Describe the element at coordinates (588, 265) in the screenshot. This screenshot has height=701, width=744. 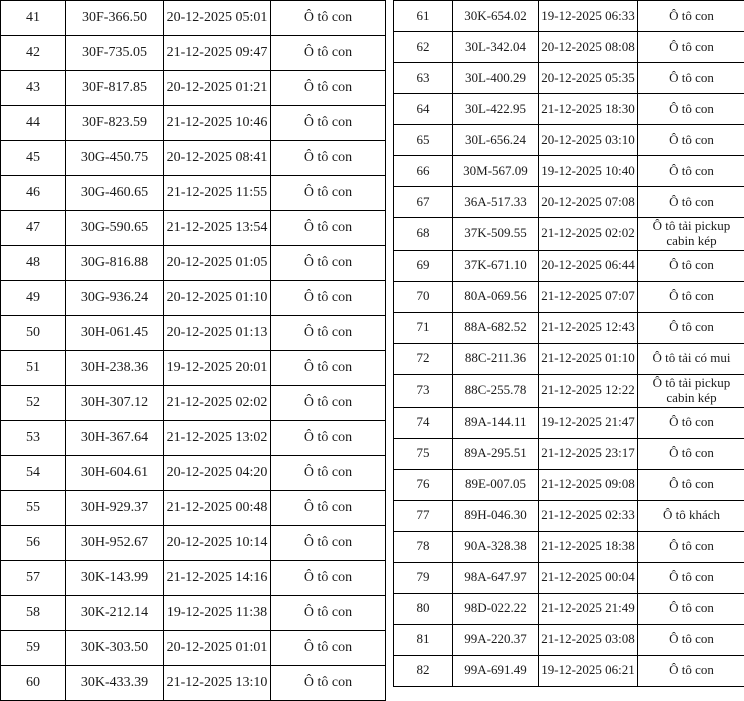
I see `violation-datetime-cell: 20-12-2025 06:44` at that location.